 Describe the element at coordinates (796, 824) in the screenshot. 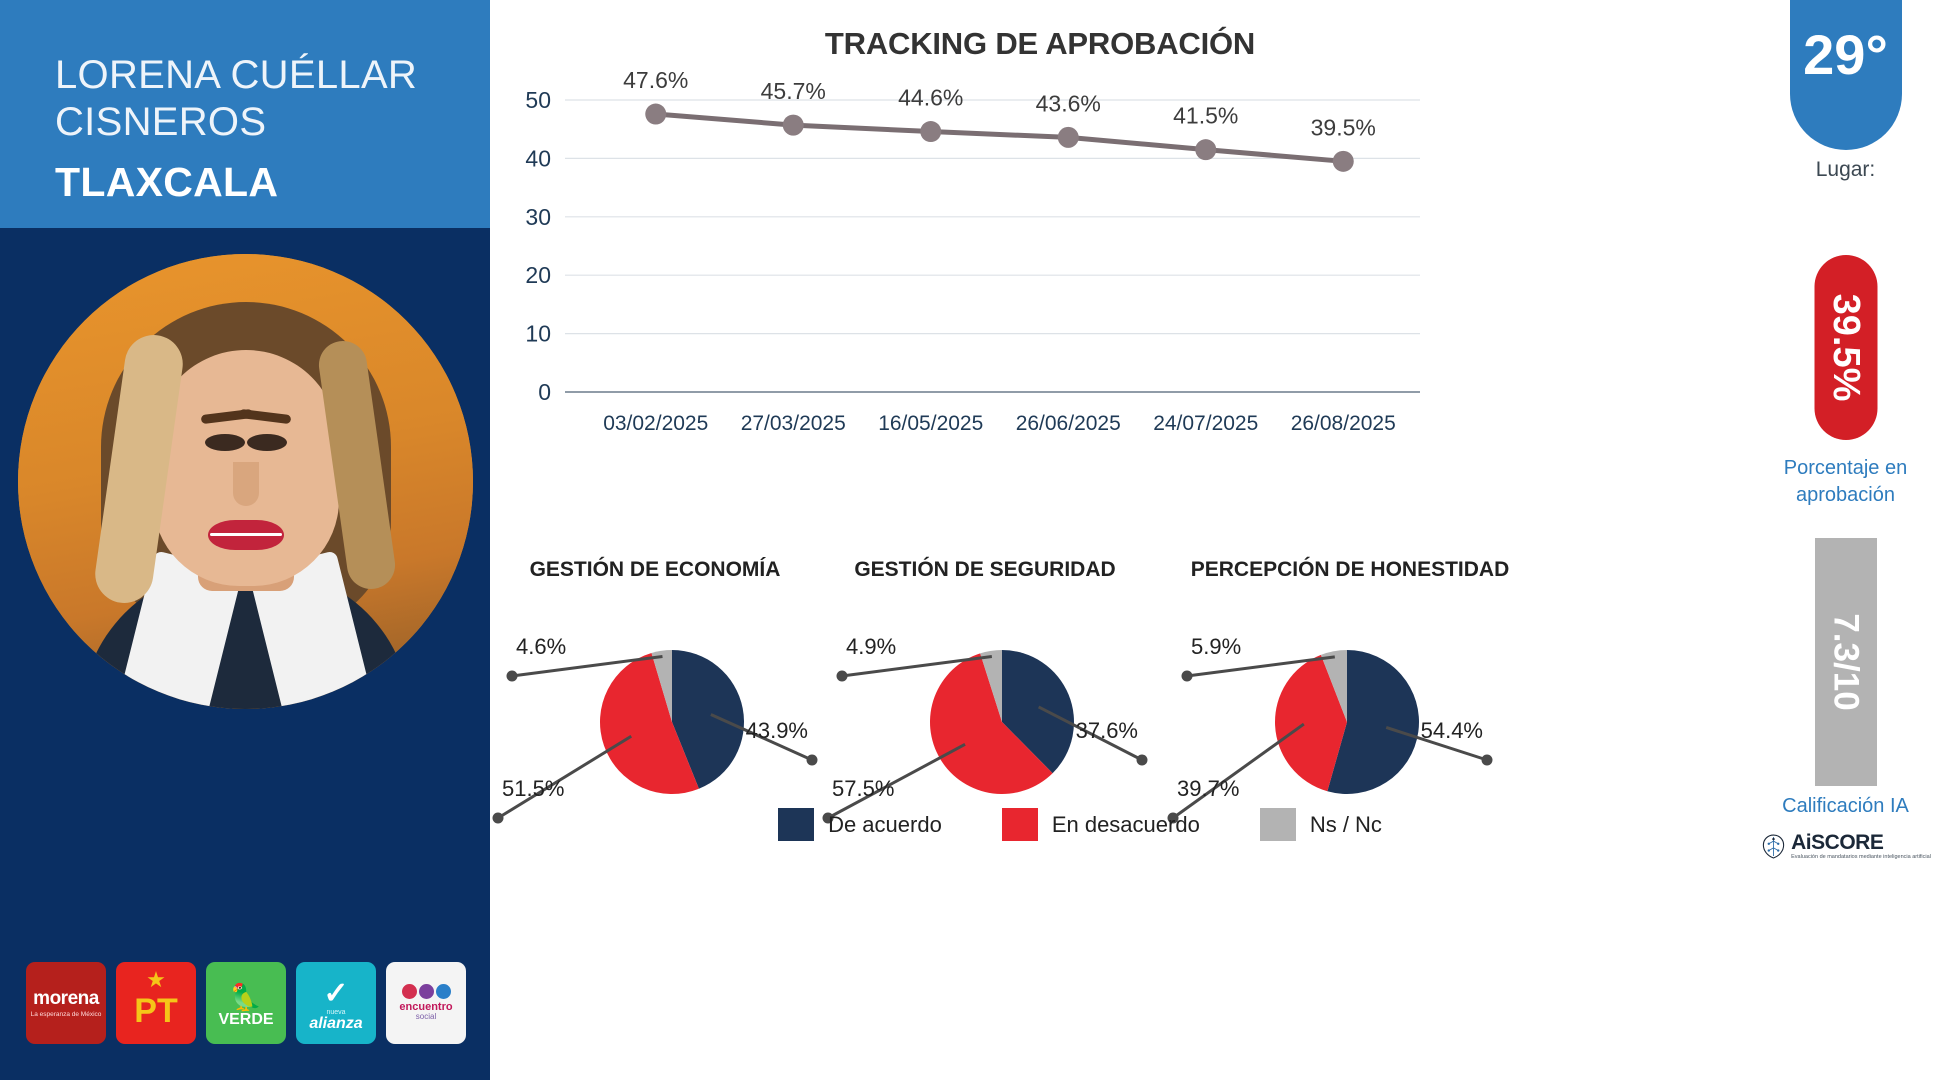

I see `legend-swatch-de-acuerdo` at that location.